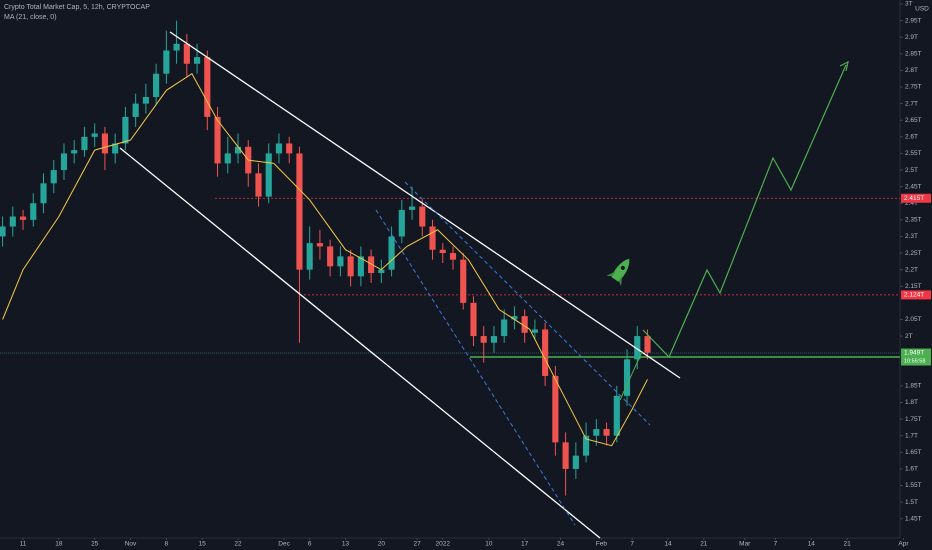 This screenshot has height=550, width=932. Describe the element at coordinates (913, 286) in the screenshot. I see `y-tick-label: 2.15T` at that location.